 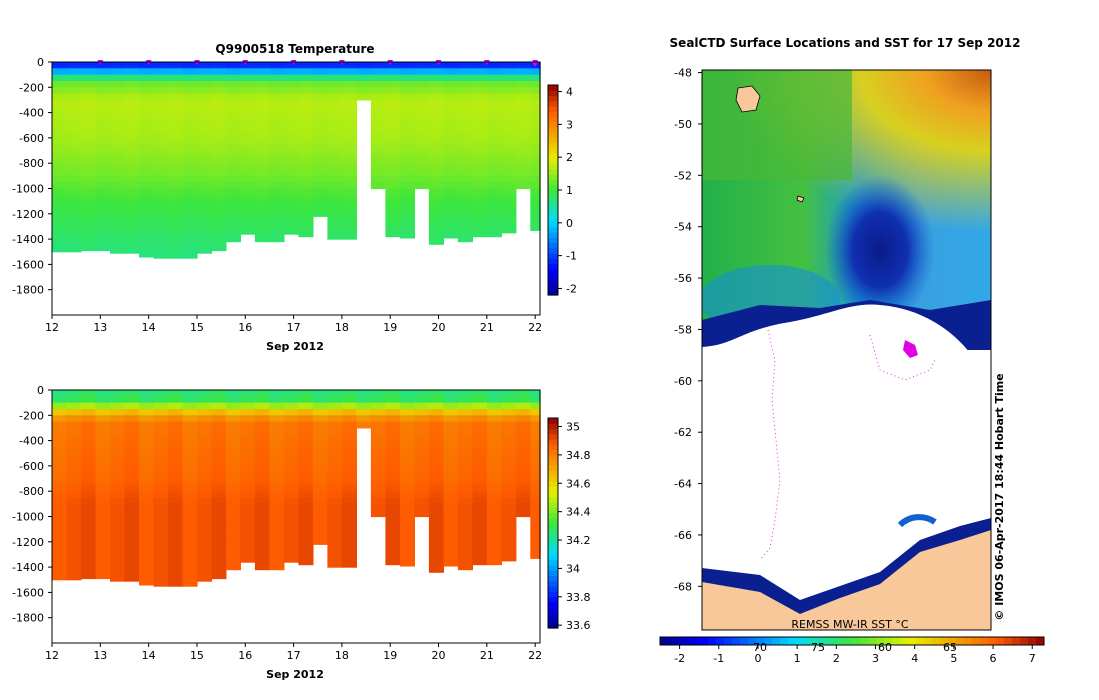 What do you see at coordinates (390, 327) in the screenshot?
I see `x-tick-label: 19` at bounding box center [390, 327].